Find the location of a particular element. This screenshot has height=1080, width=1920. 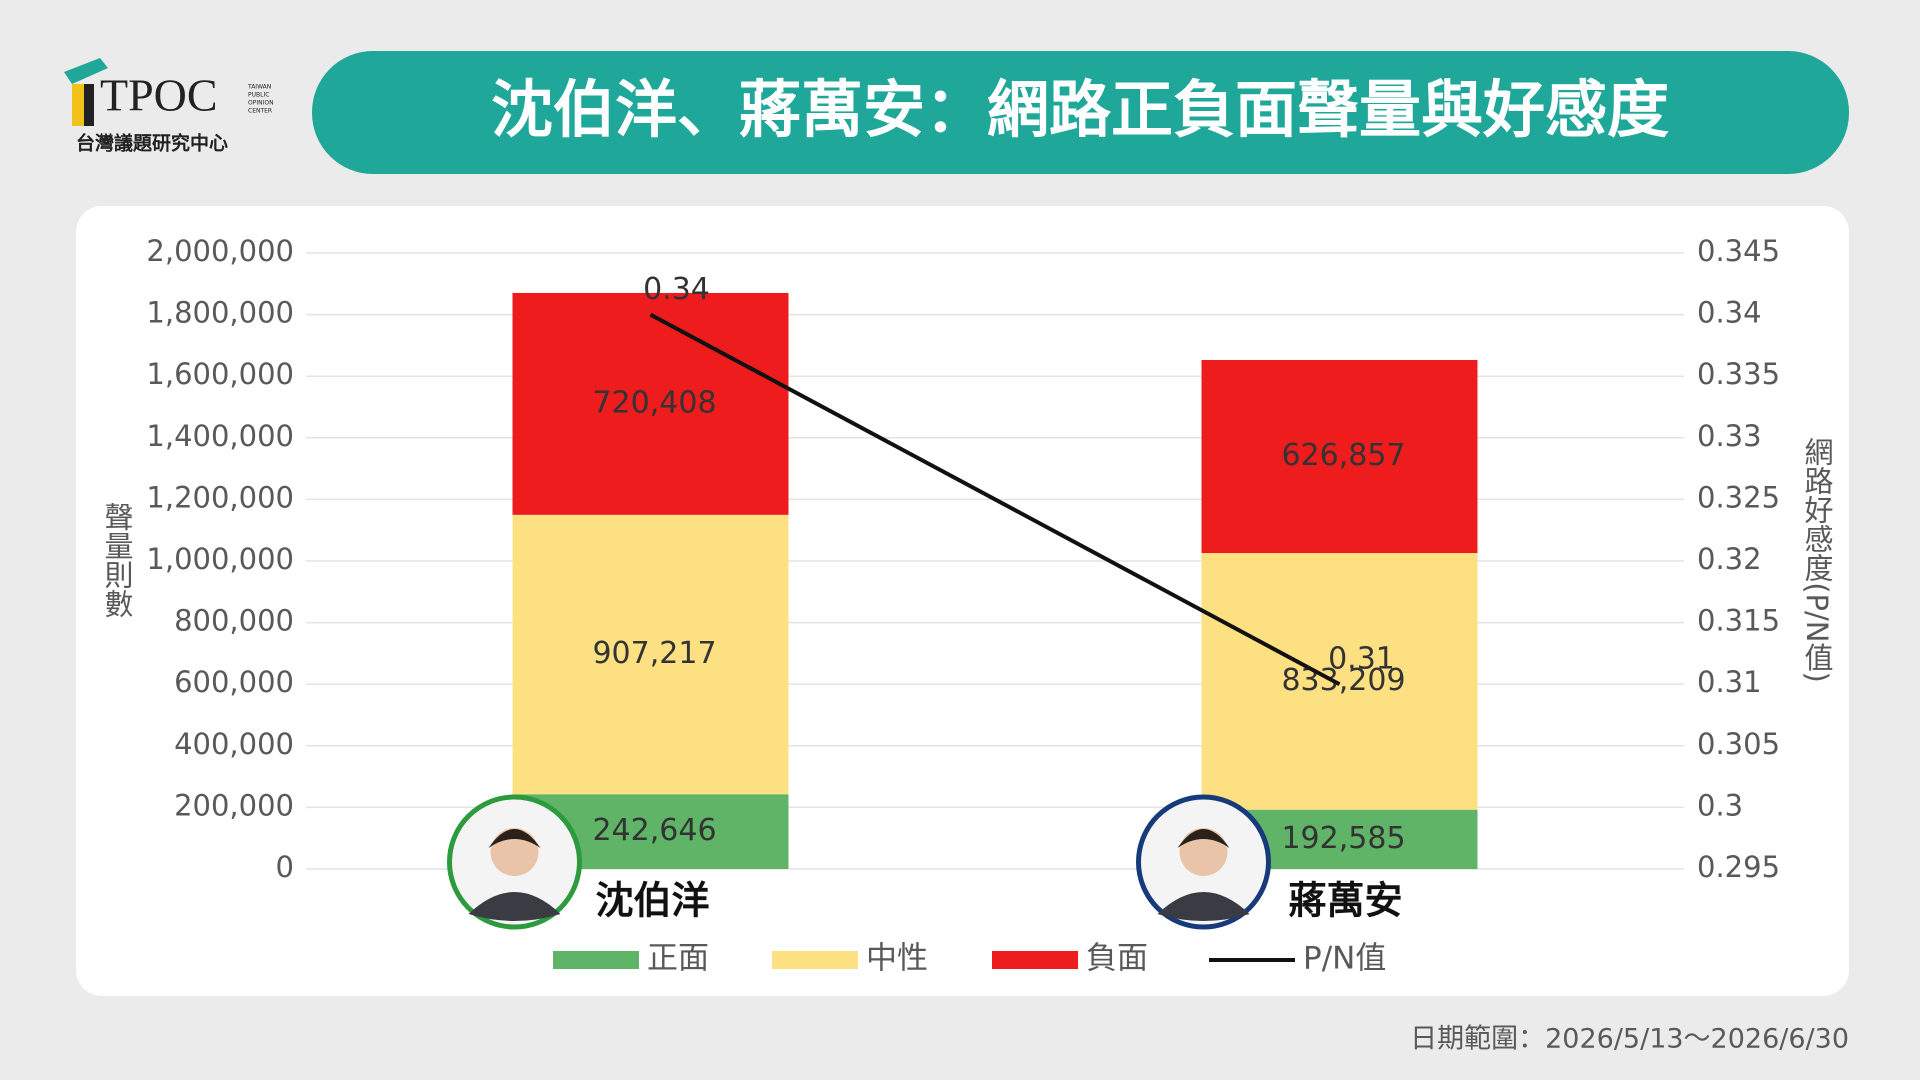

y-tick-label: 1,800,000 is located at coordinates (220, 313).